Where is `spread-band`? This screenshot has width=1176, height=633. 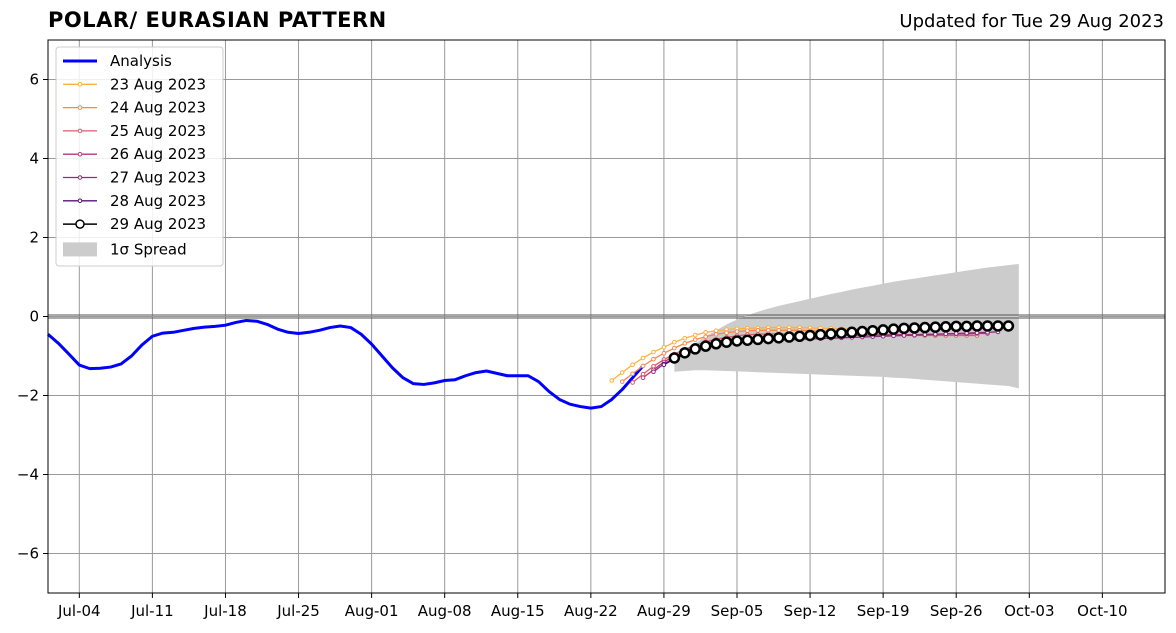
spread-band is located at coordinates (846, 326).